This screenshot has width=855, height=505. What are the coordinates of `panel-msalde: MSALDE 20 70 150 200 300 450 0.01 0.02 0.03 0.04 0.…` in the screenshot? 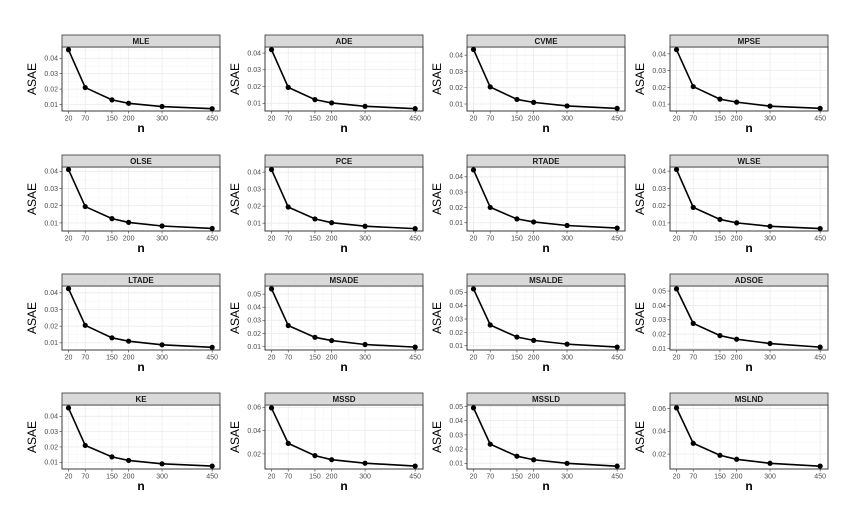 It's located at (528, 323).